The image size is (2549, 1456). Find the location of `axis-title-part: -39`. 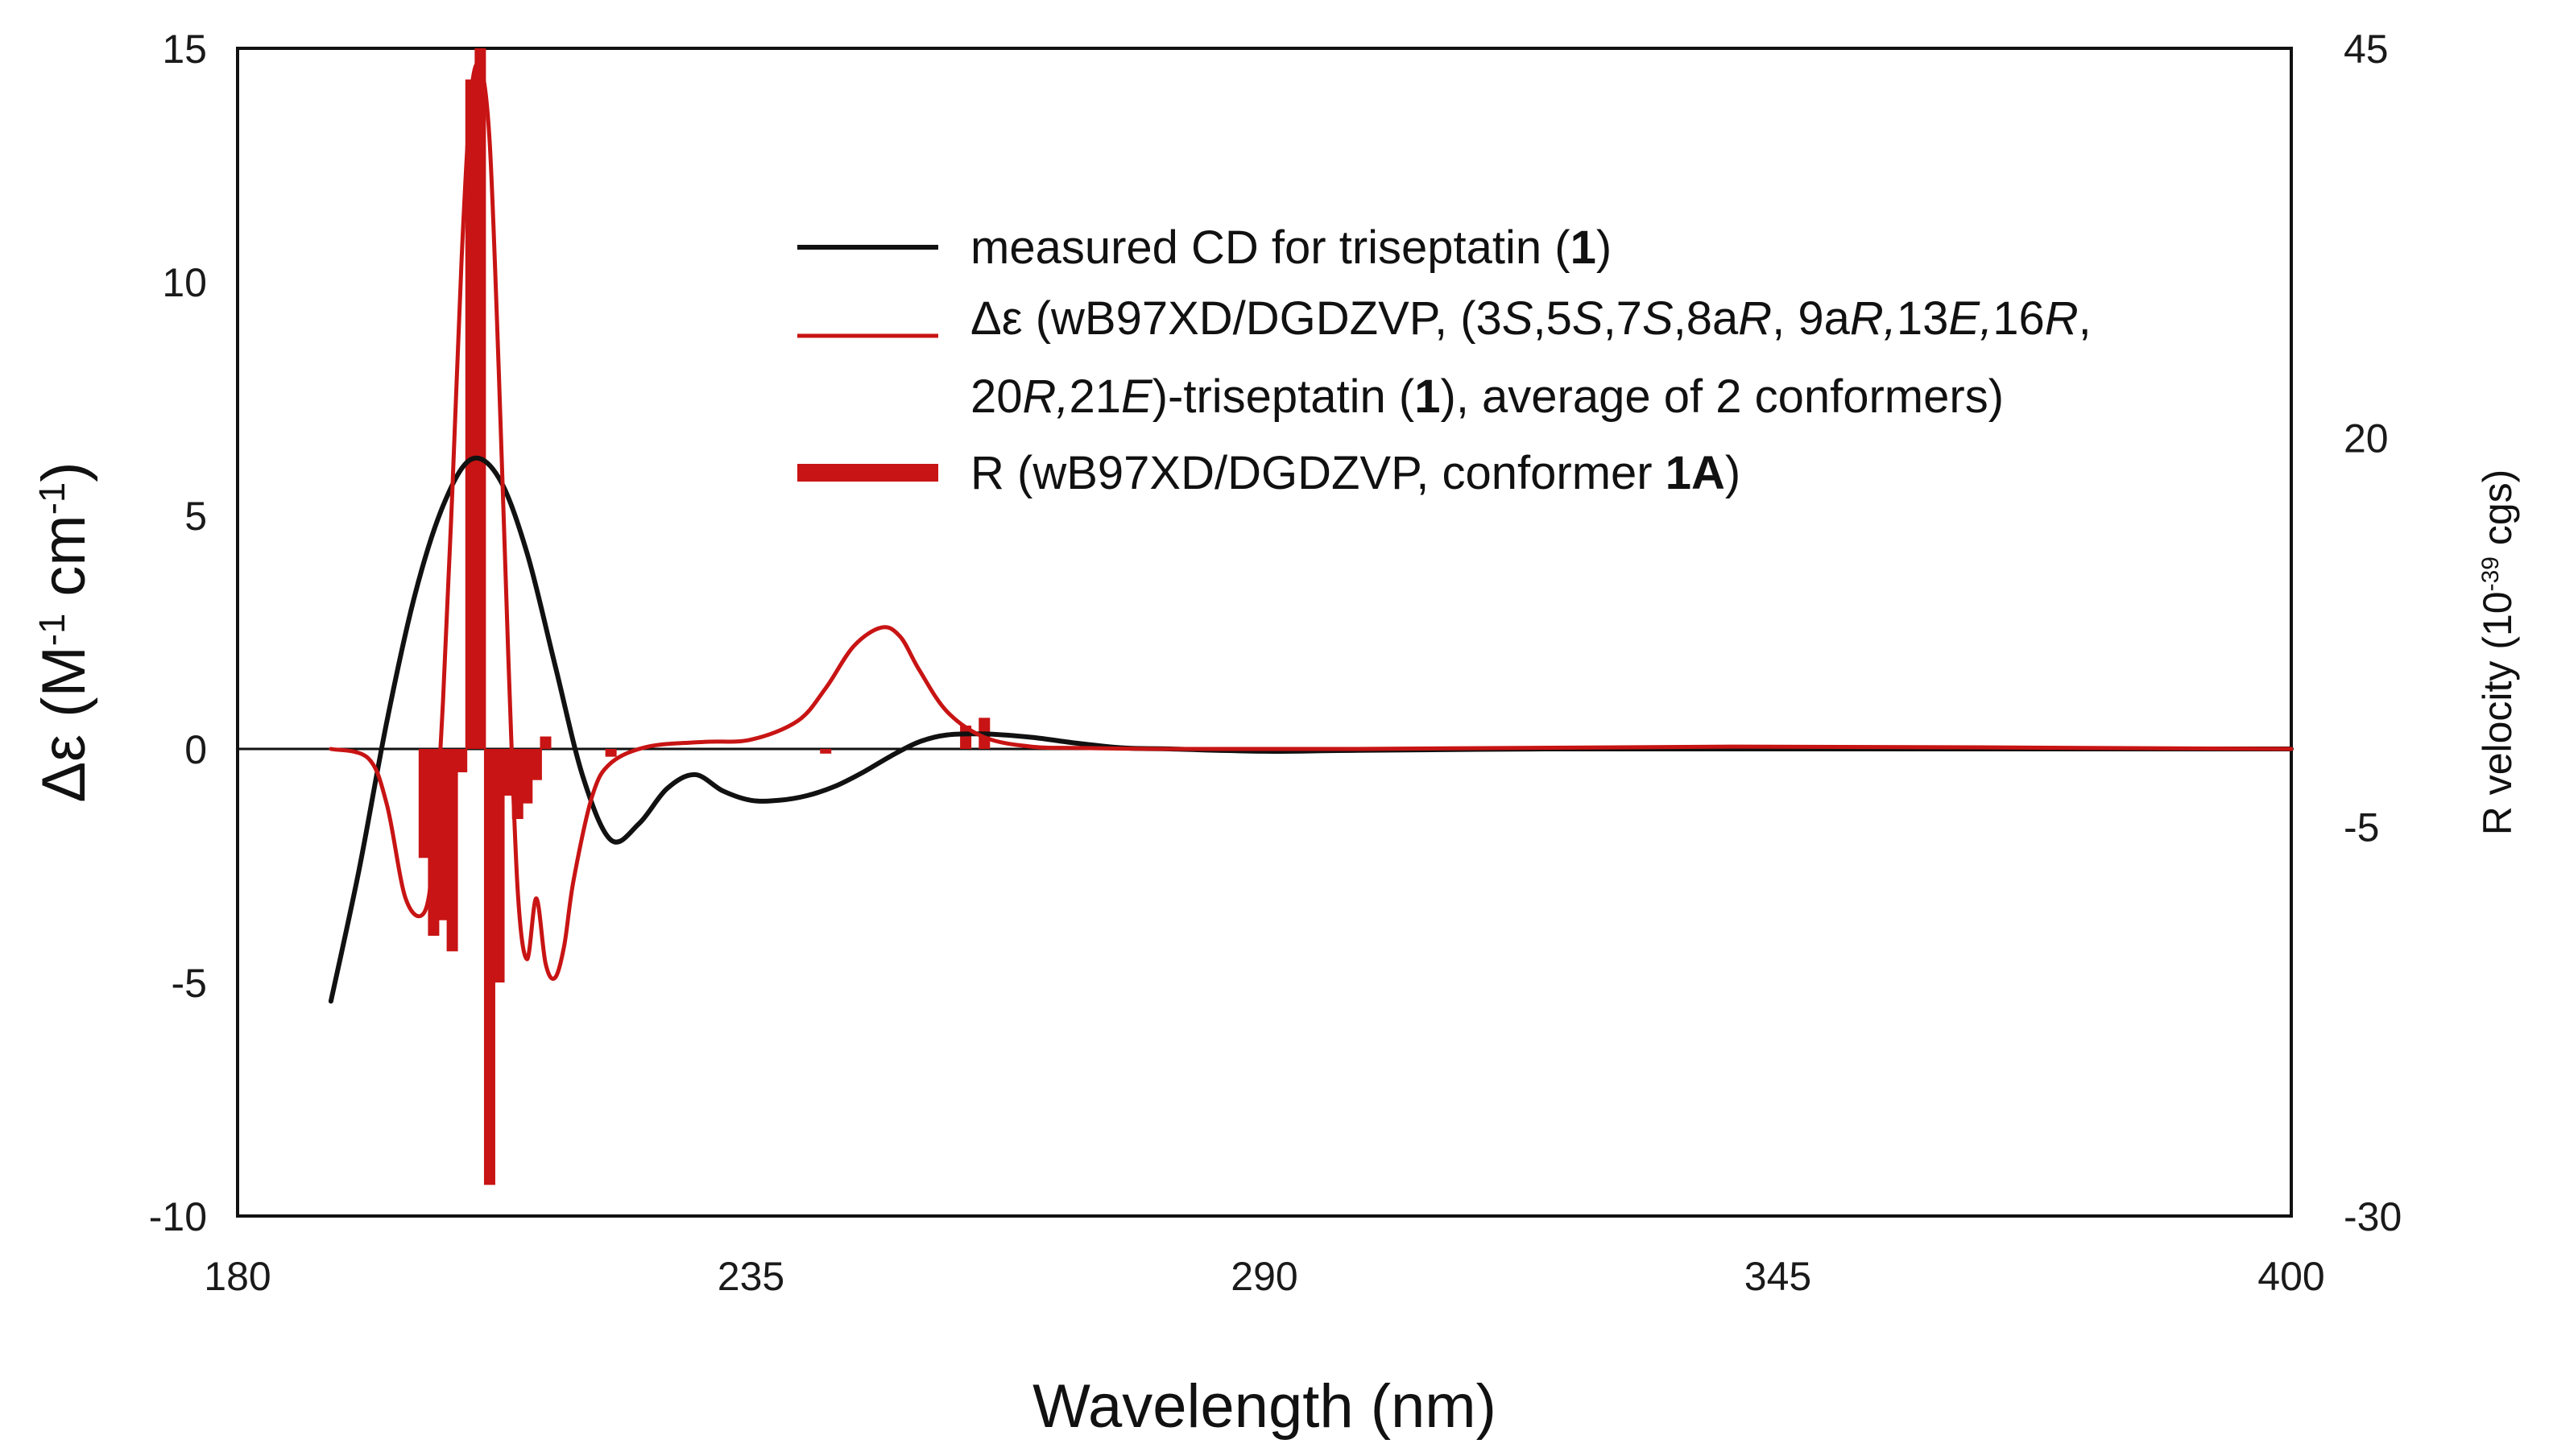

axis-title-part: -39 is located at coordinates (2491, 573).